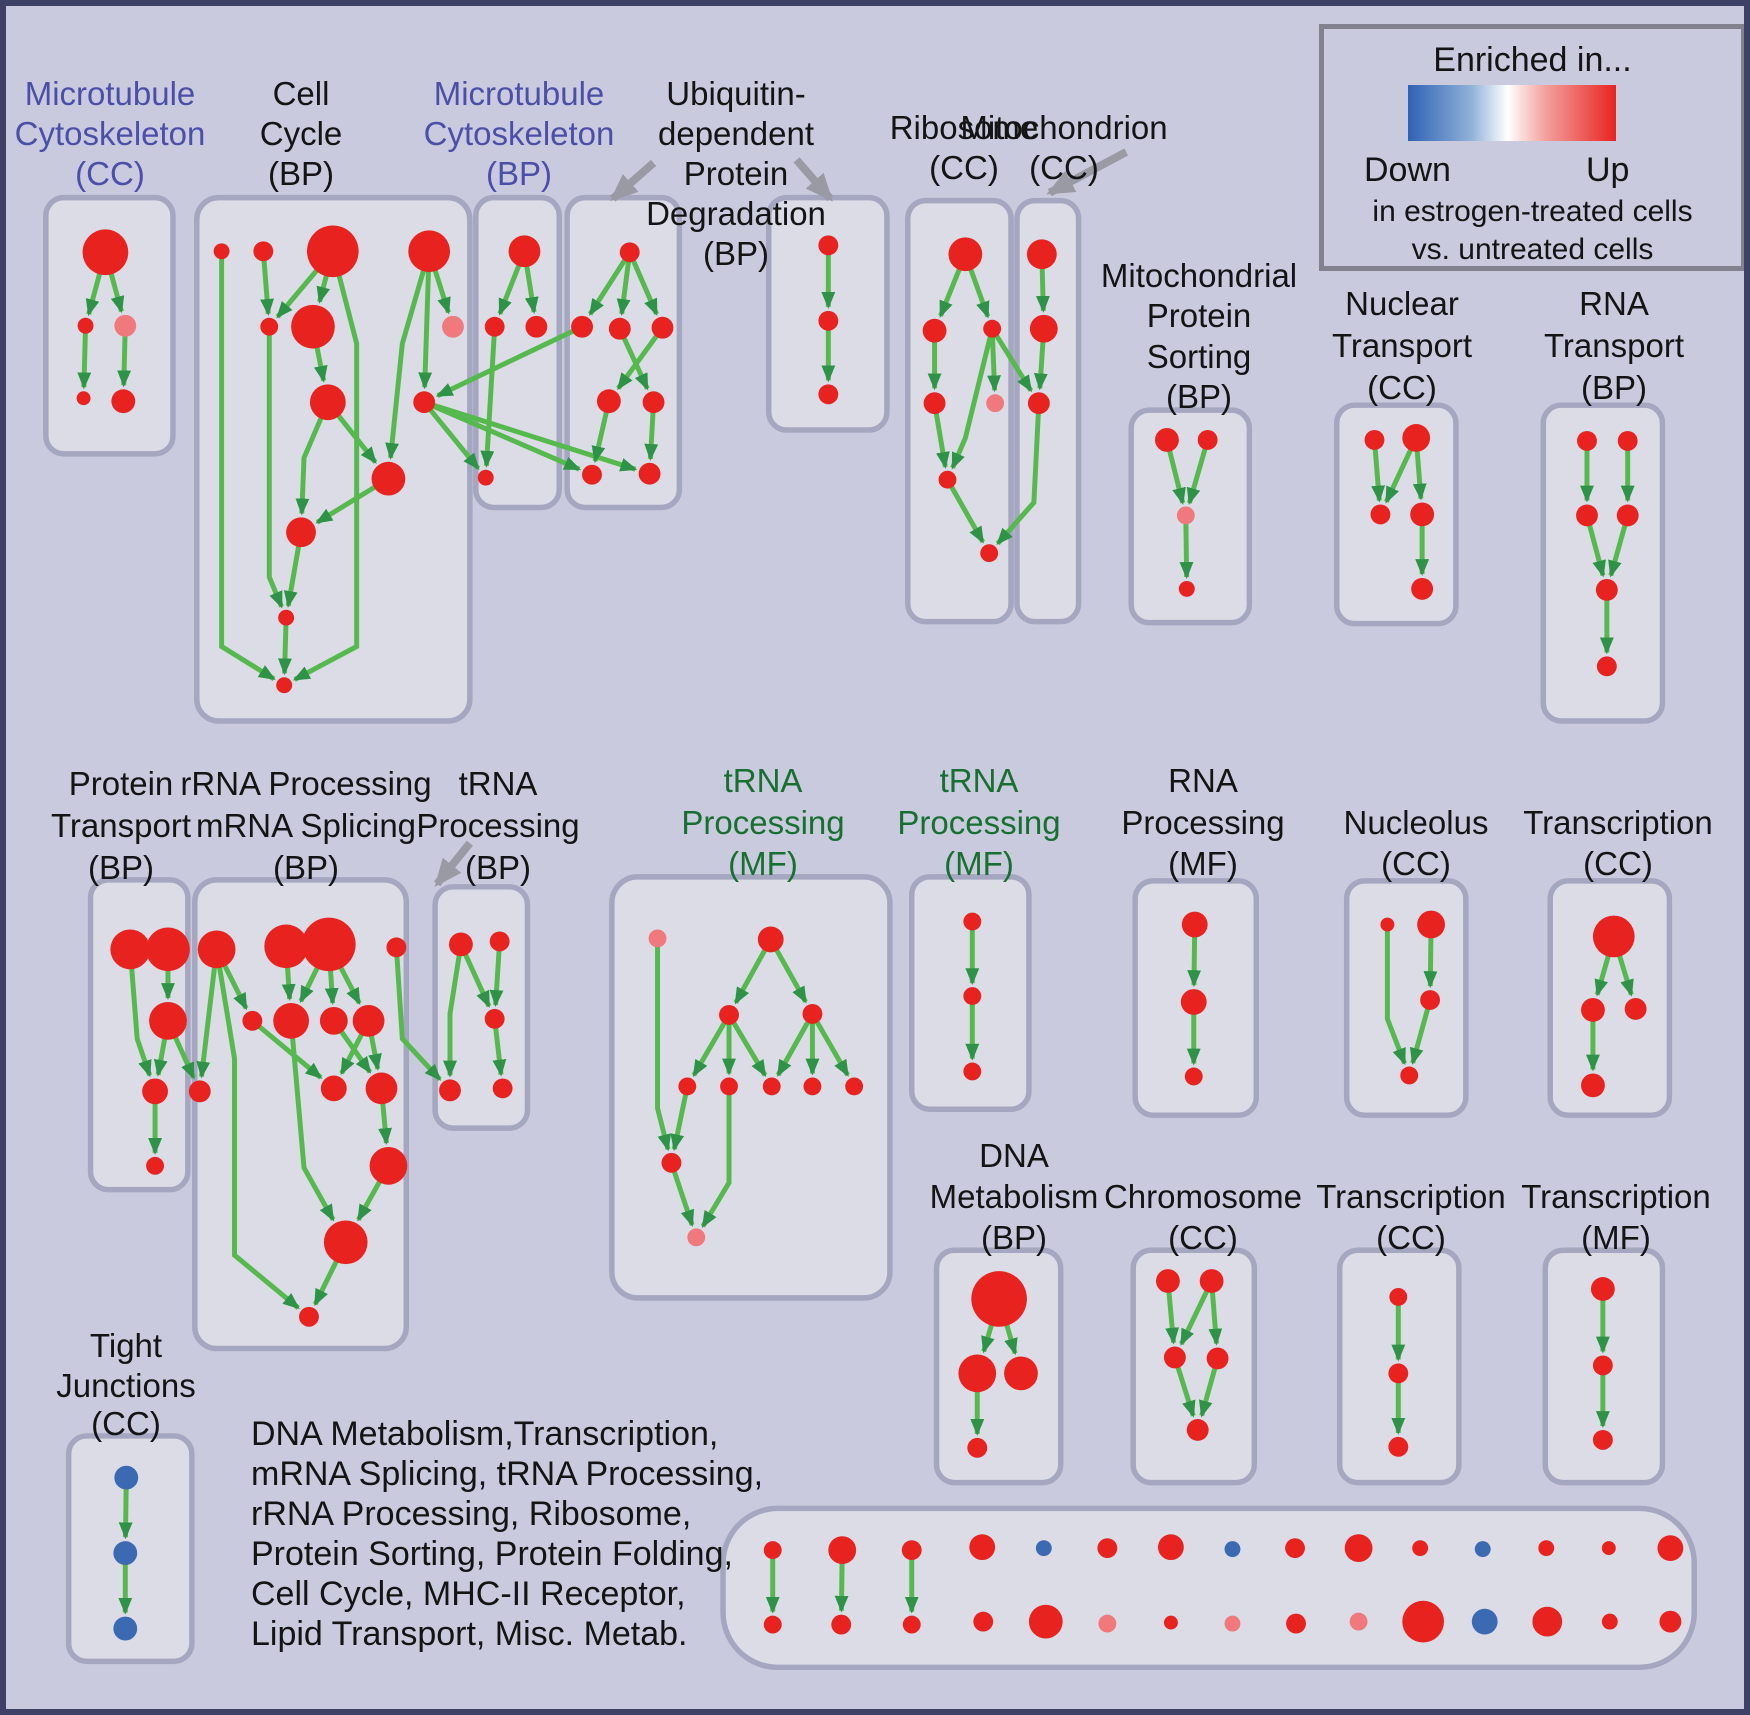  What do you see at coordinates (468, 1594) in the screenshot?
I see `misc-annotation-line5: Cell Cycle, MHC-II Receptor,` at bounding box center [468, 1594].